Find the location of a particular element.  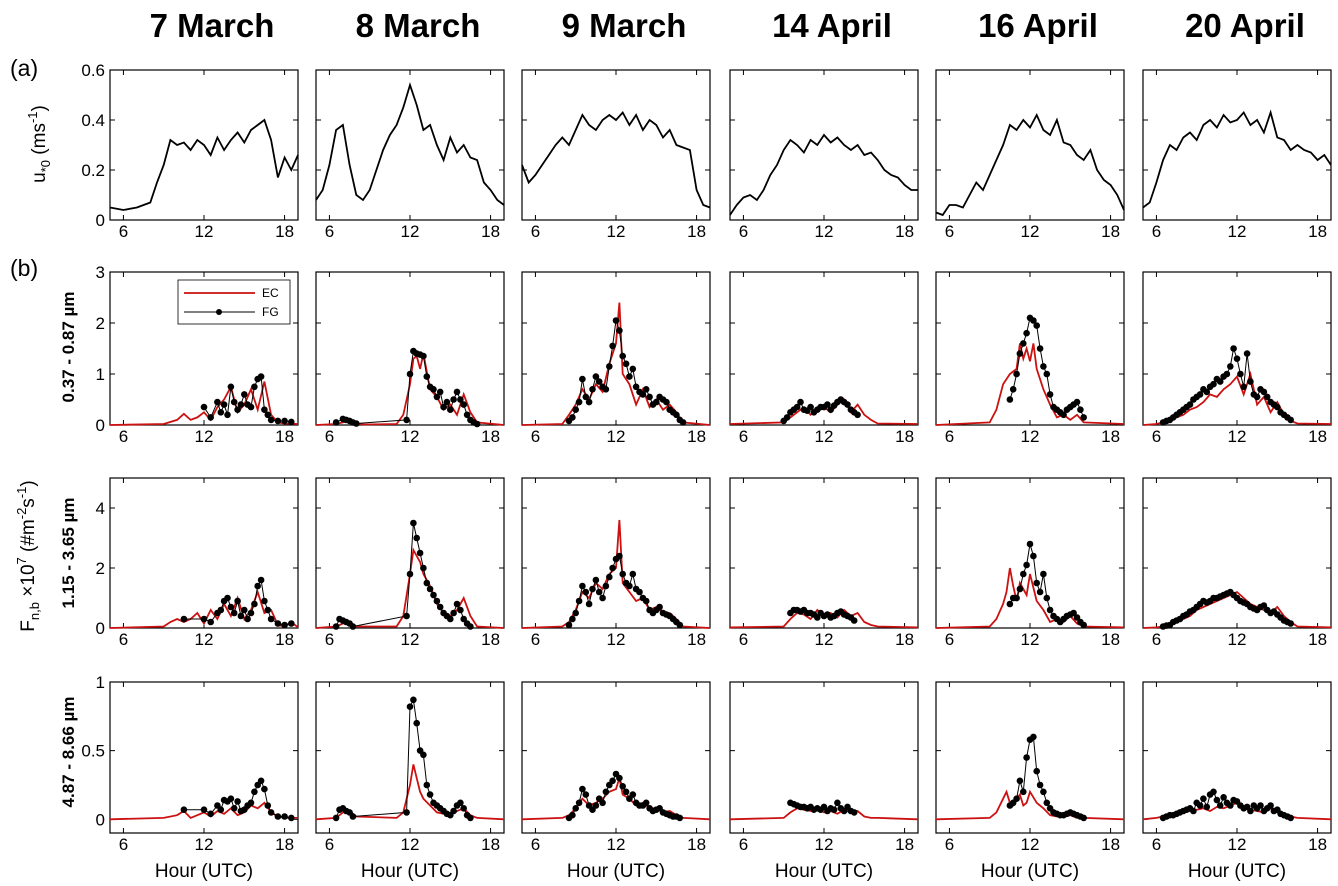

ustar-axis-label: u*0 (ms-1) is located at coordinates (39, 144).